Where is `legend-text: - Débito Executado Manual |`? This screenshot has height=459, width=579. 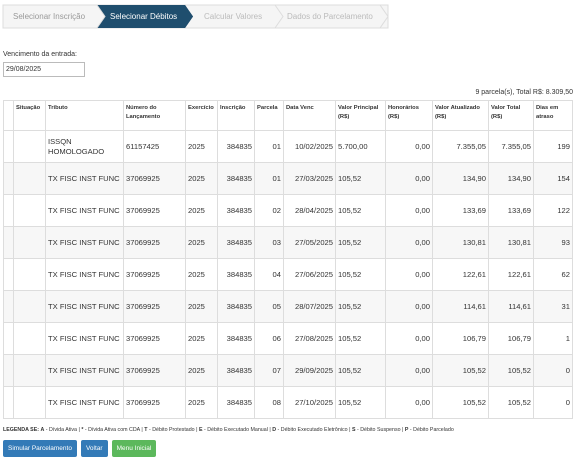 legend-text: - Débito Executado Manual | is located at coordinates (236, 430).